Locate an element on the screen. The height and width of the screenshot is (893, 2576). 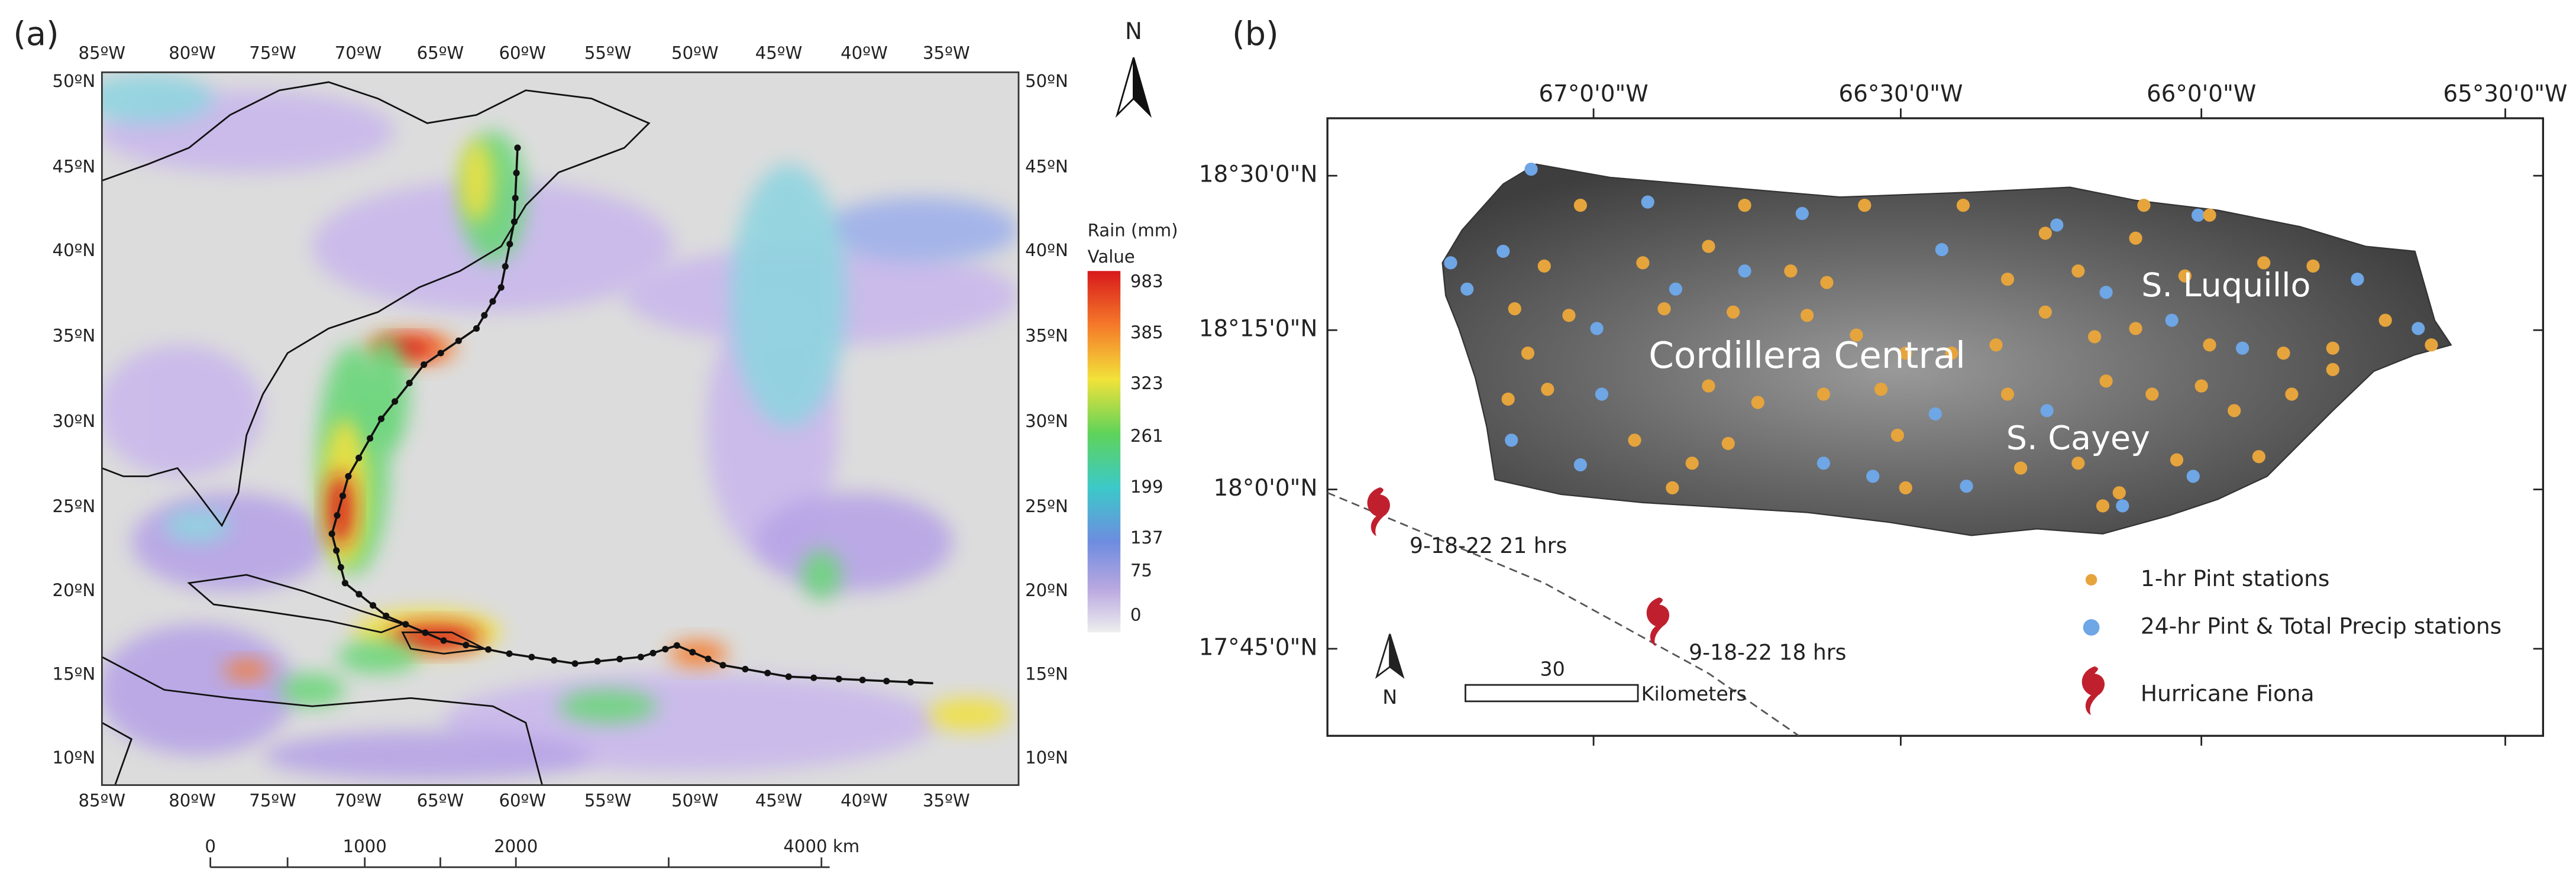
lon-label-top: 70ºW is located at coordinates (358, 53).